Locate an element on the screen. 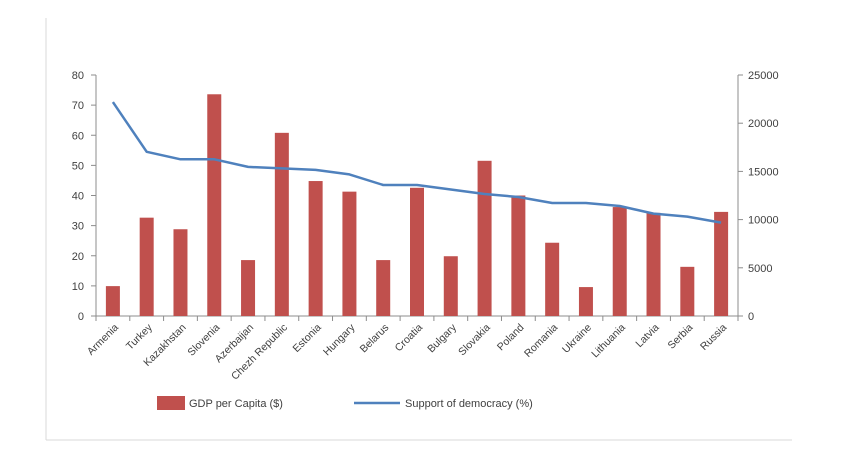 Image resolution: width=857 pixels, height=456 pixels. category-label: Estonia is located at coordinates (306, 338).